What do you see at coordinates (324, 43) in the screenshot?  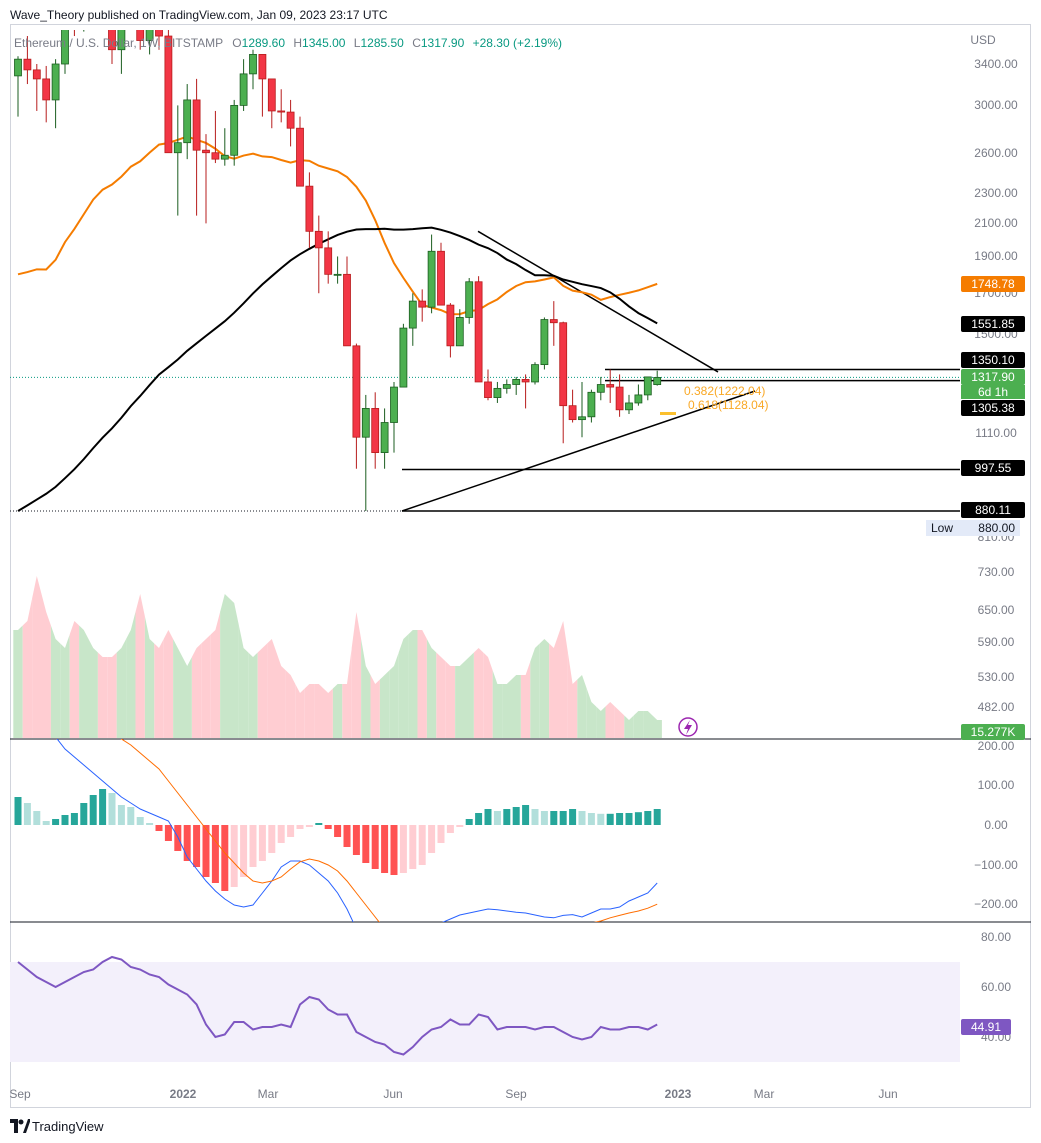 I see `legend-high: 1345.00` at bounding box center [324, 43].